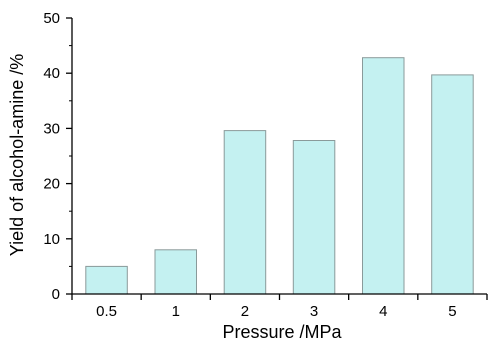  I want to click on x-axis-label: Pressure /MPa, so click(282, 332).